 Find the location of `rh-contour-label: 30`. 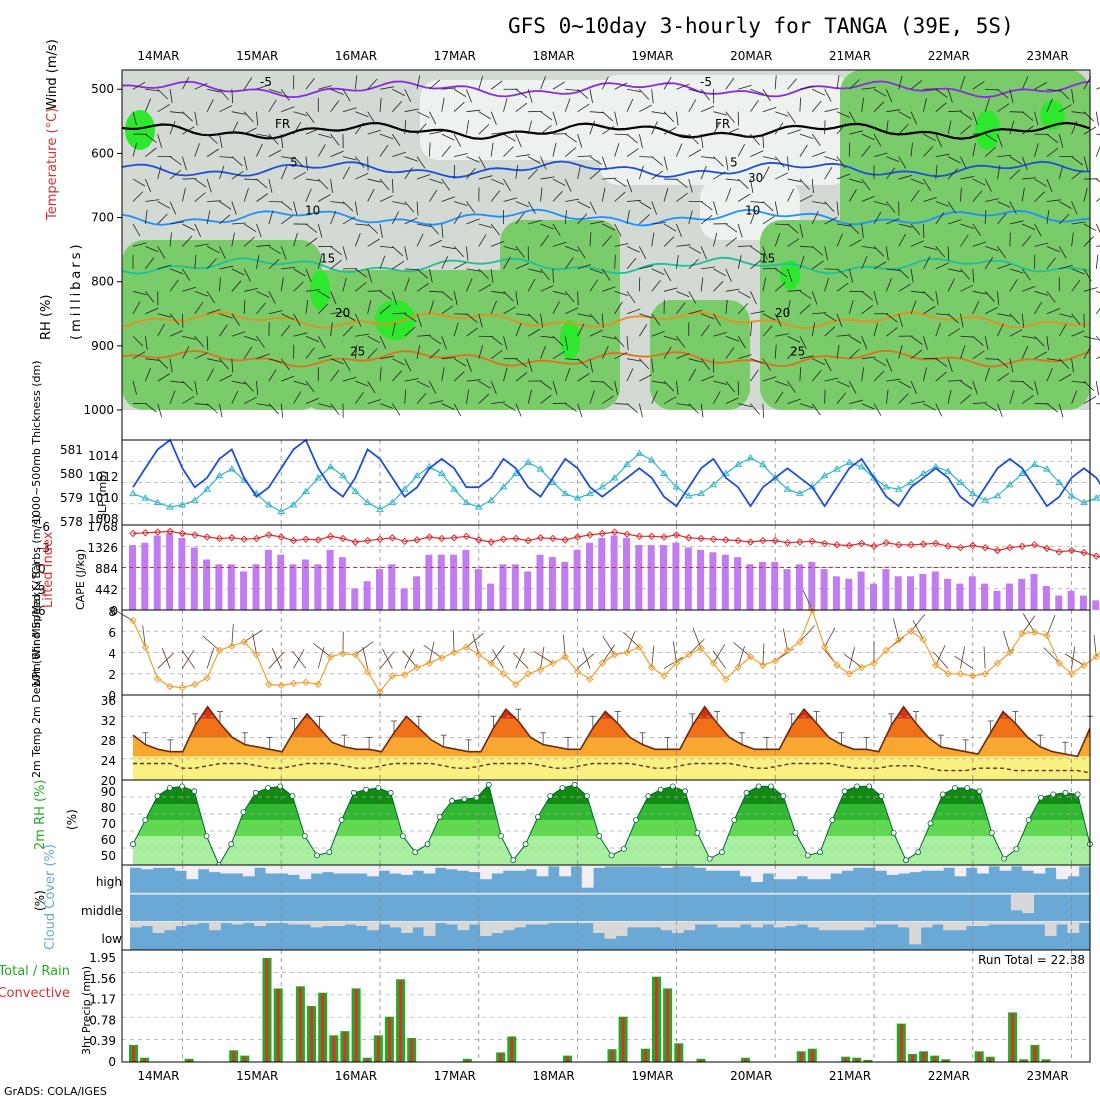

rh-contour-label: 30 is located at coordinates (755, 178).